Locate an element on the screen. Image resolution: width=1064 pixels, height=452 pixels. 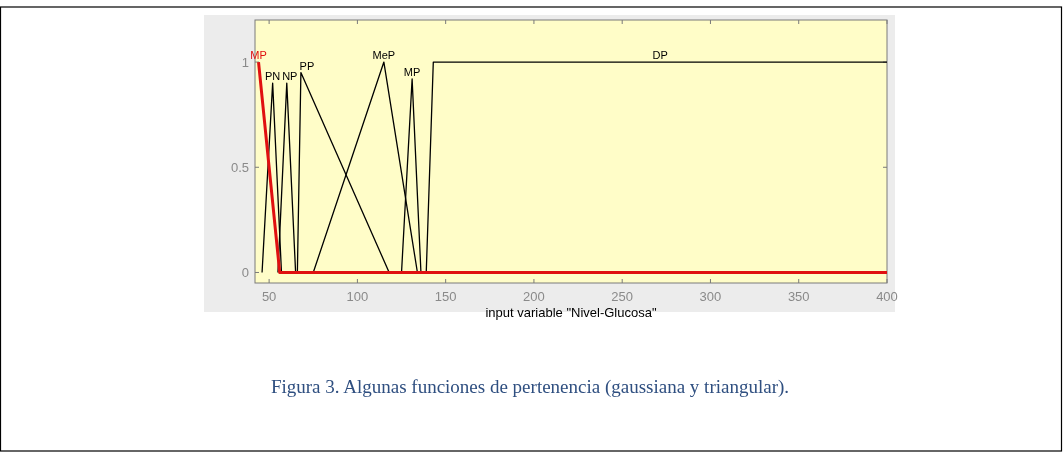
y-tick-label: 0.5 is located at coordinates (239, 167).